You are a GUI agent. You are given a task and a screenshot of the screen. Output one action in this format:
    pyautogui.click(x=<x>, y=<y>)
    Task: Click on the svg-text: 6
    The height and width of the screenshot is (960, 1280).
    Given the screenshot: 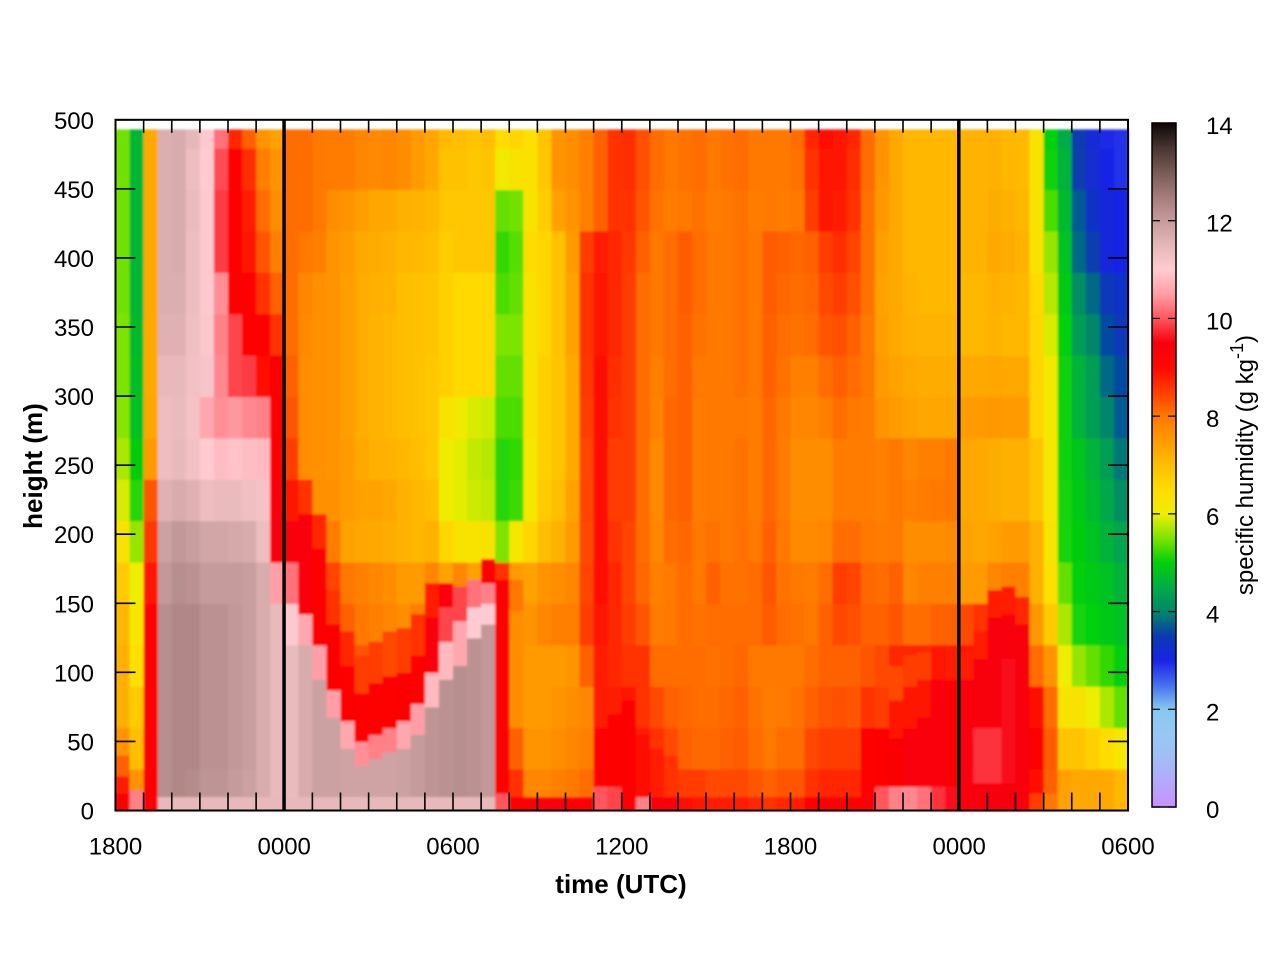 What is the action you would take?
    pyautogui.click(x=1212, y=517)
    